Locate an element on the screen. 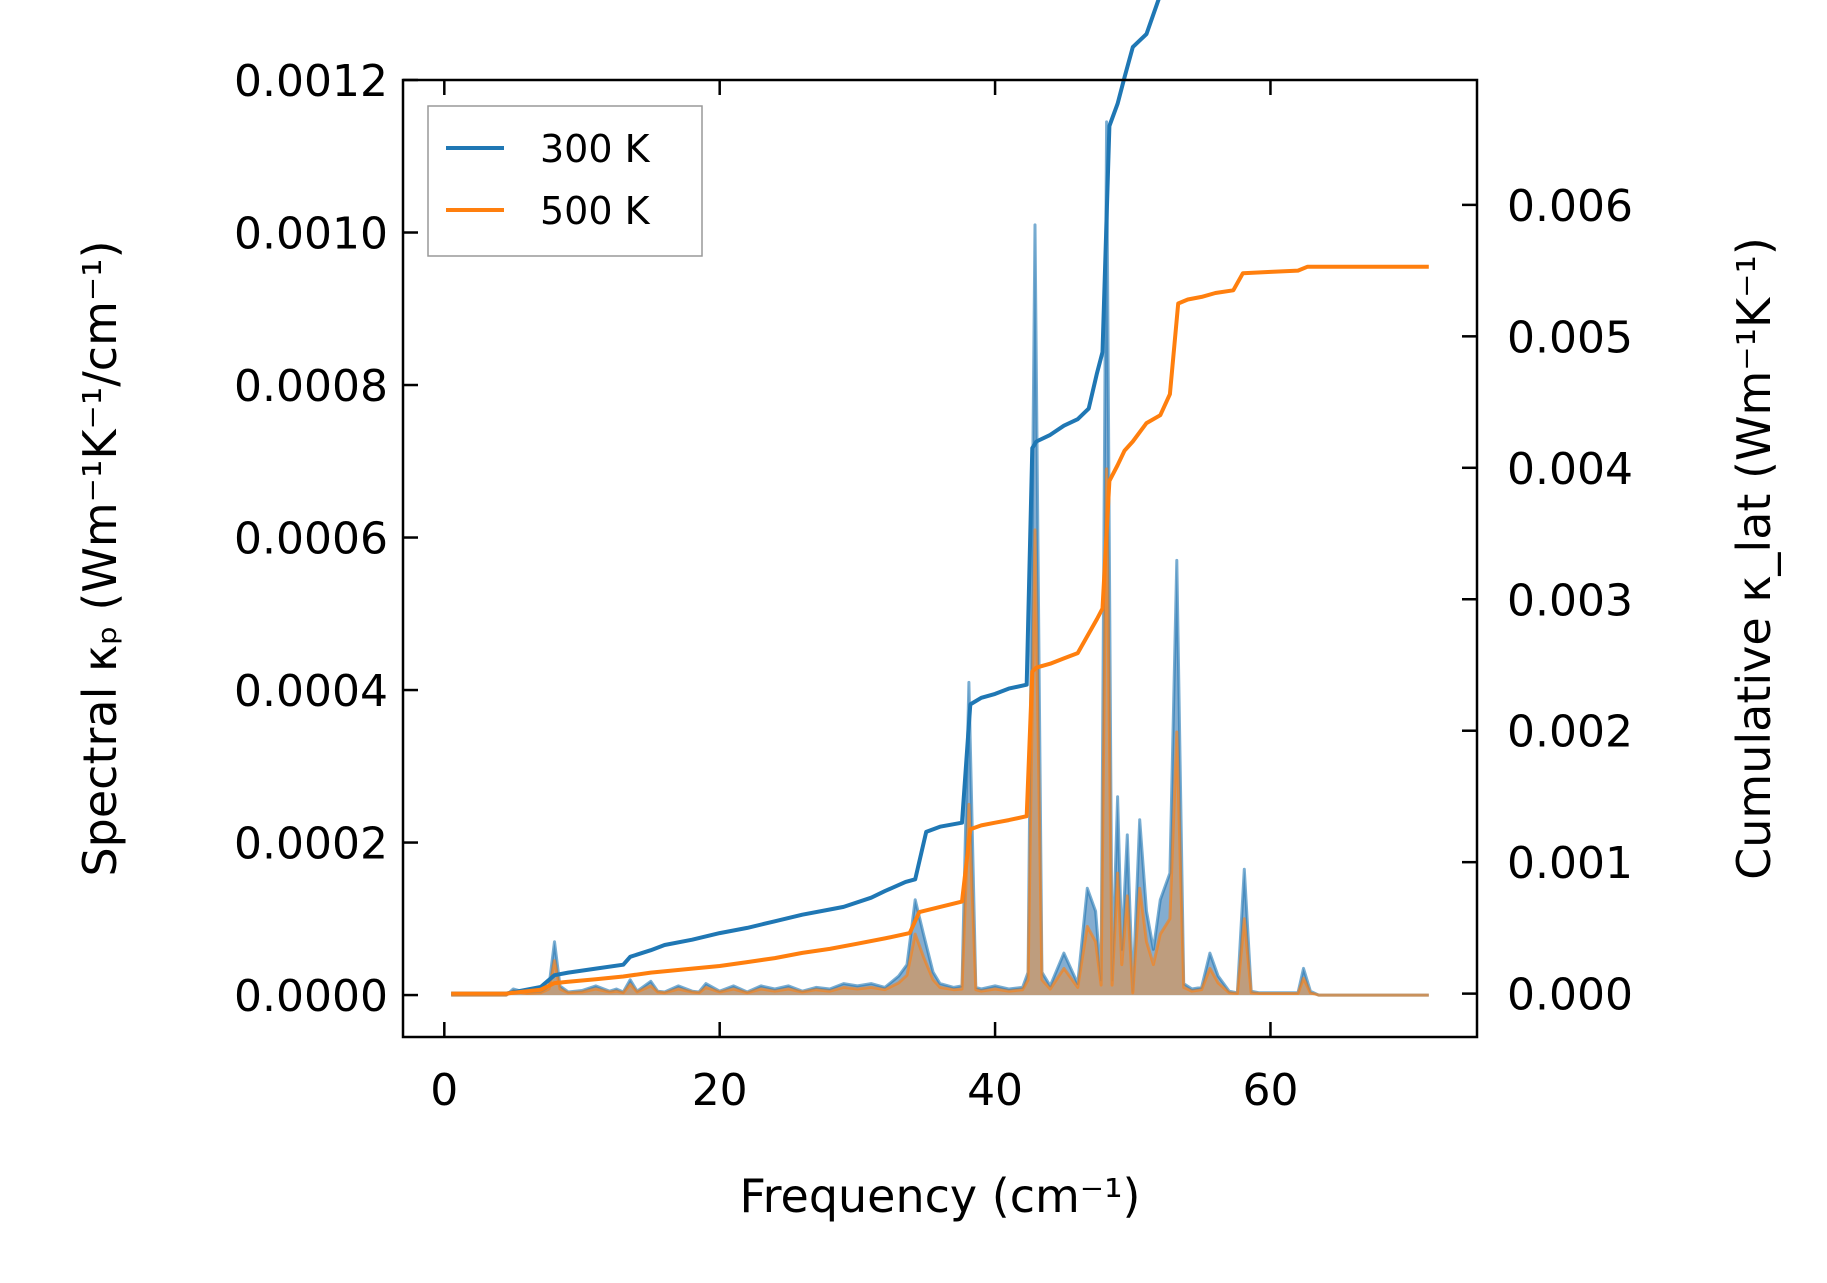 The width and height of the screenshot is (1827, 1283). y-right-tick-label: 0.003 is located at coordinates (1570, 600).